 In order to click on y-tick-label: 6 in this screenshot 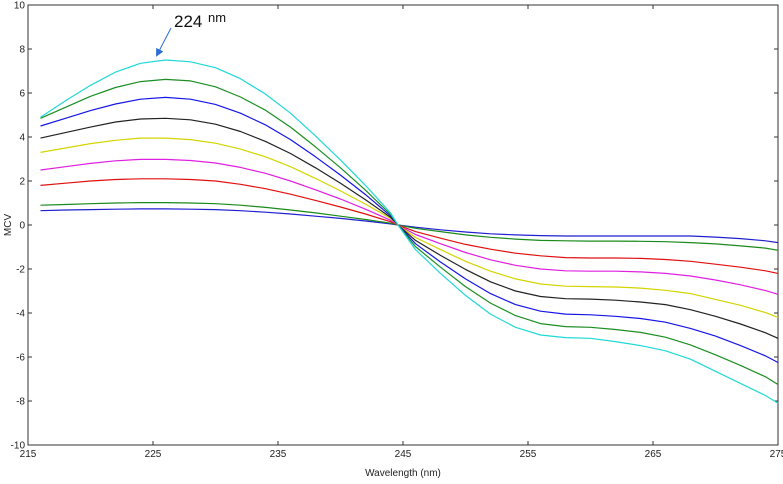, I will do `click(22, 94)`.